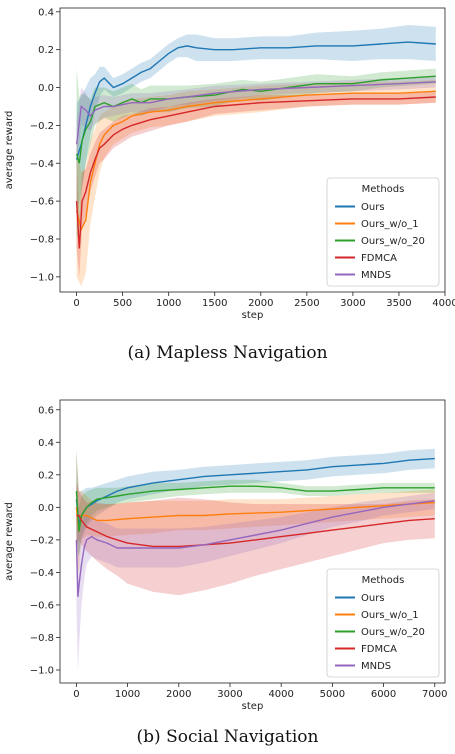  What do you see at coordinates (122, 303) in the screenshot?
I see `x-tick-label: 500` at bounding box center [122, 303].